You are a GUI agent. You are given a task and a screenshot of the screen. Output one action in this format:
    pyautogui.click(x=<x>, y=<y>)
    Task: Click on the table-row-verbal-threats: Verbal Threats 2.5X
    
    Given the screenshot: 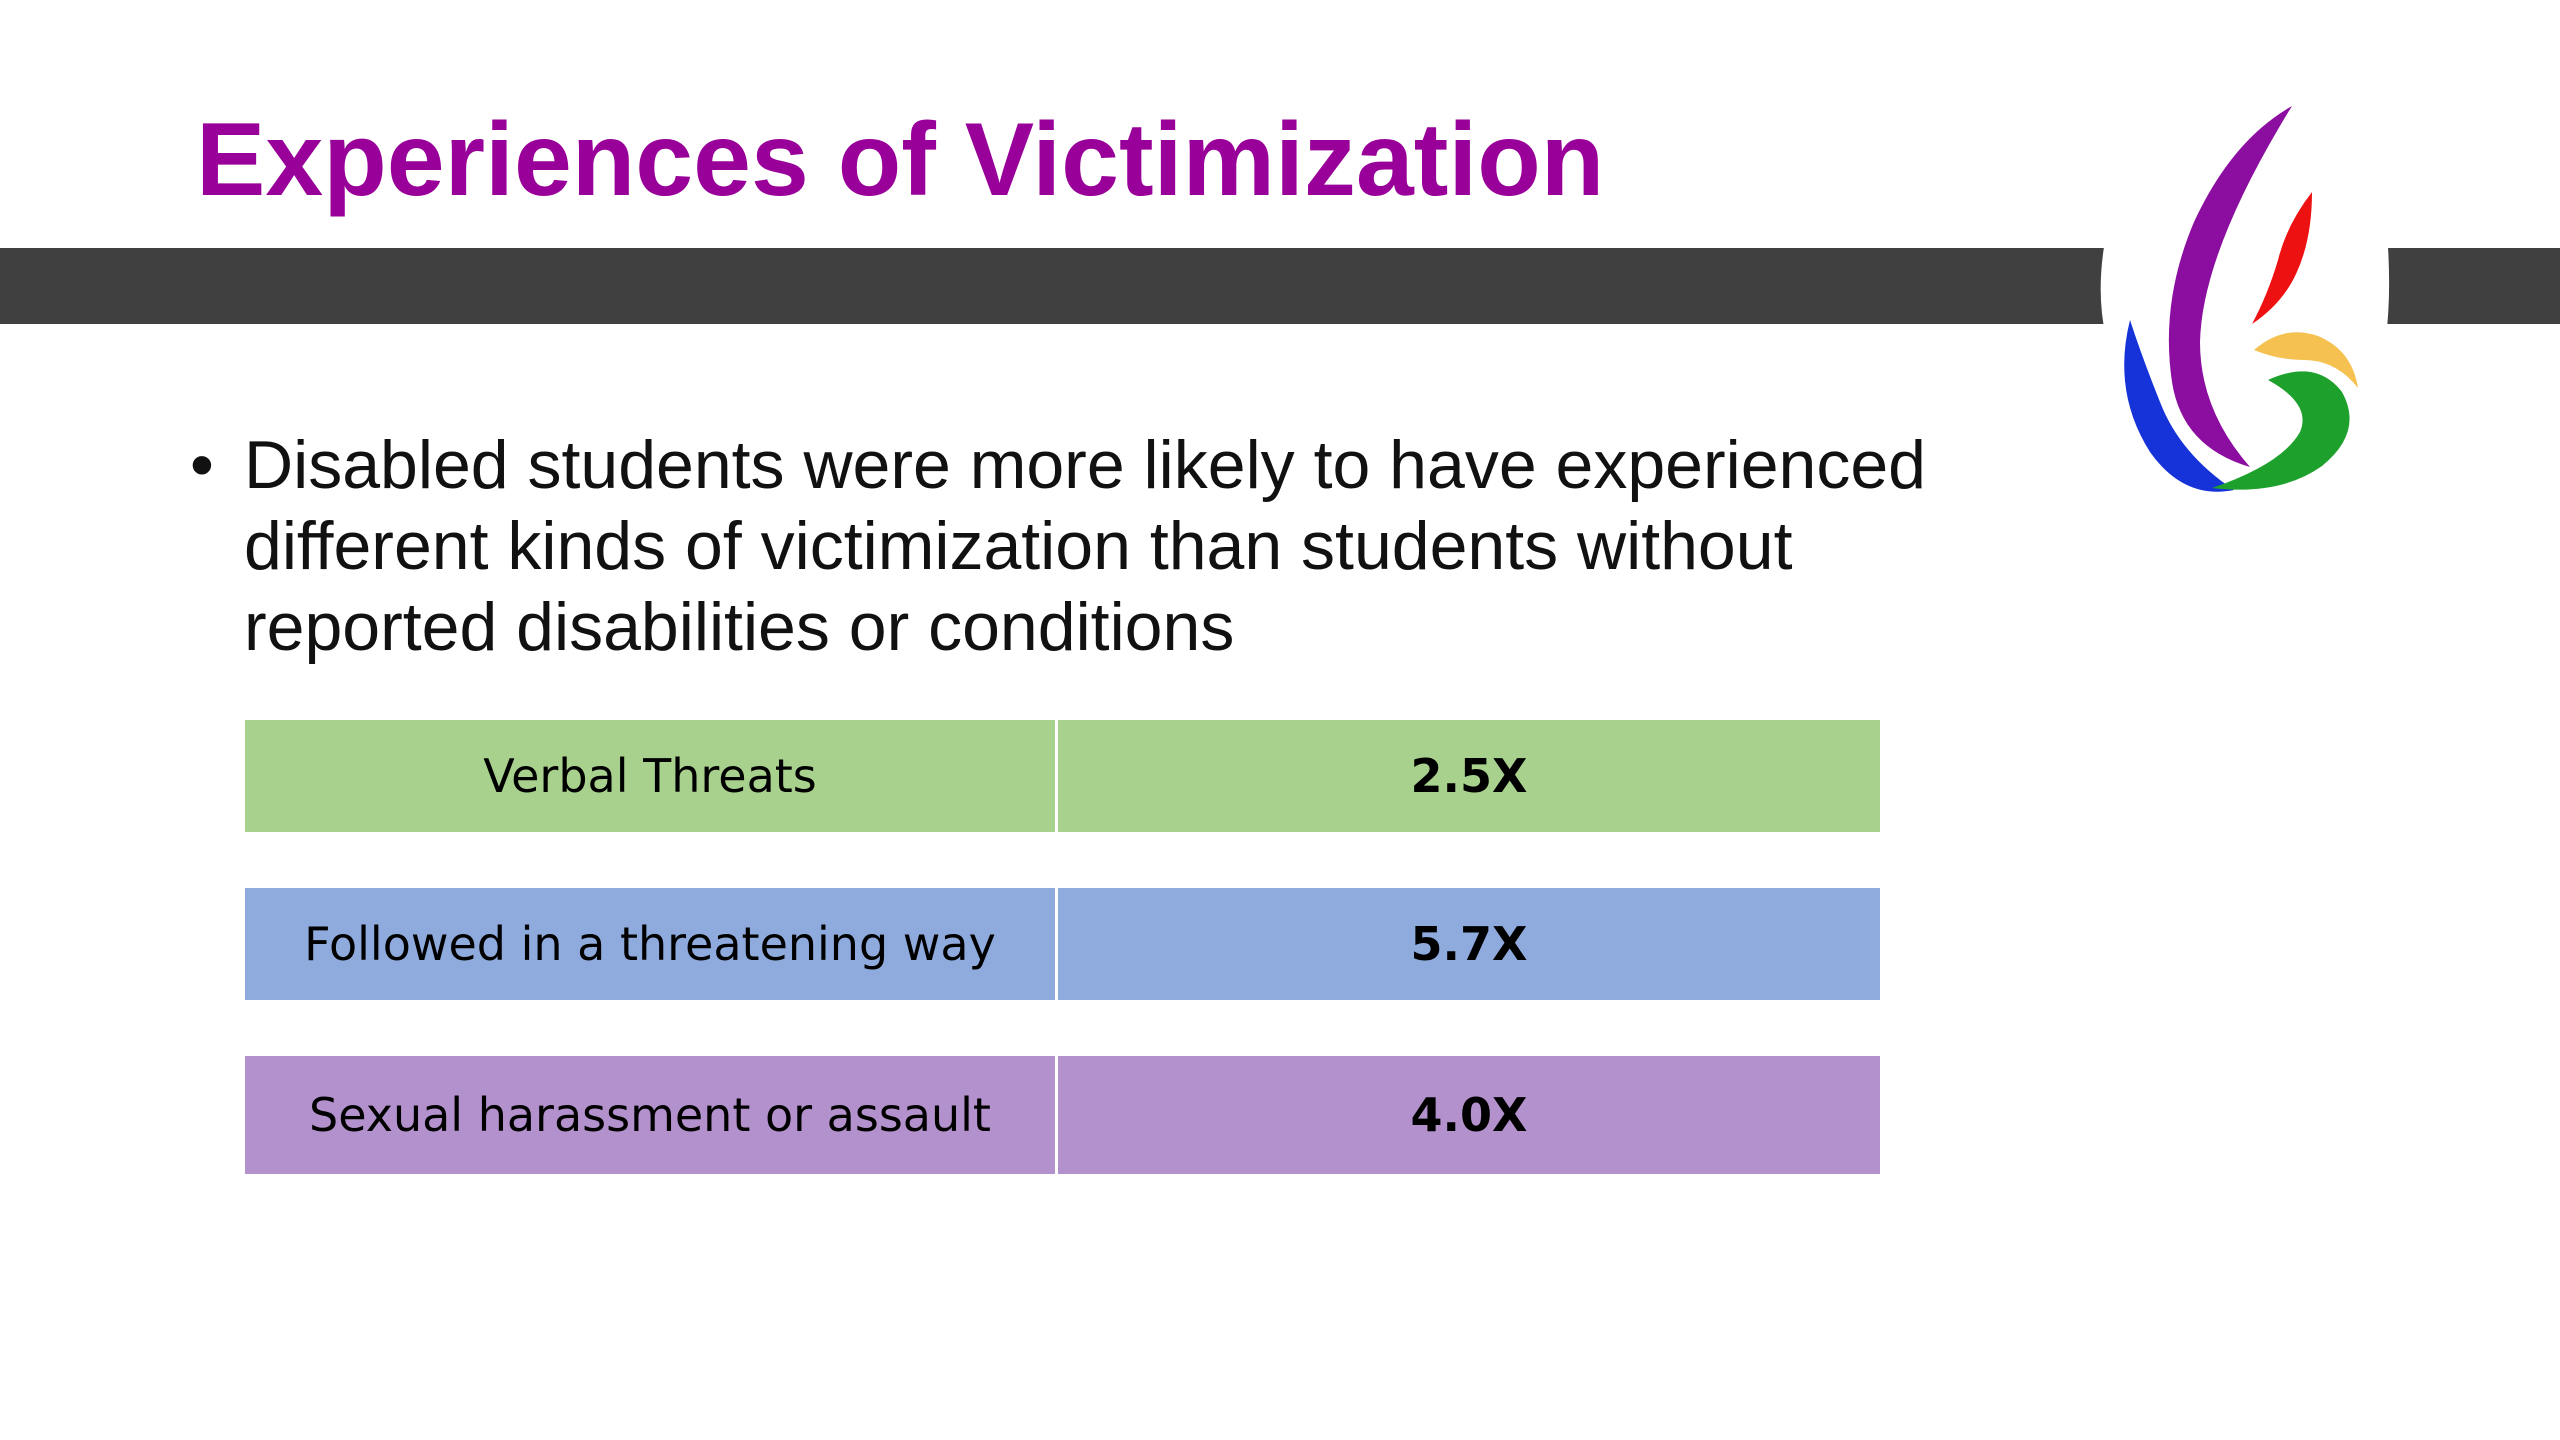 What is the action you would take?
    pyautogui.click(x=1062, y=776)
    